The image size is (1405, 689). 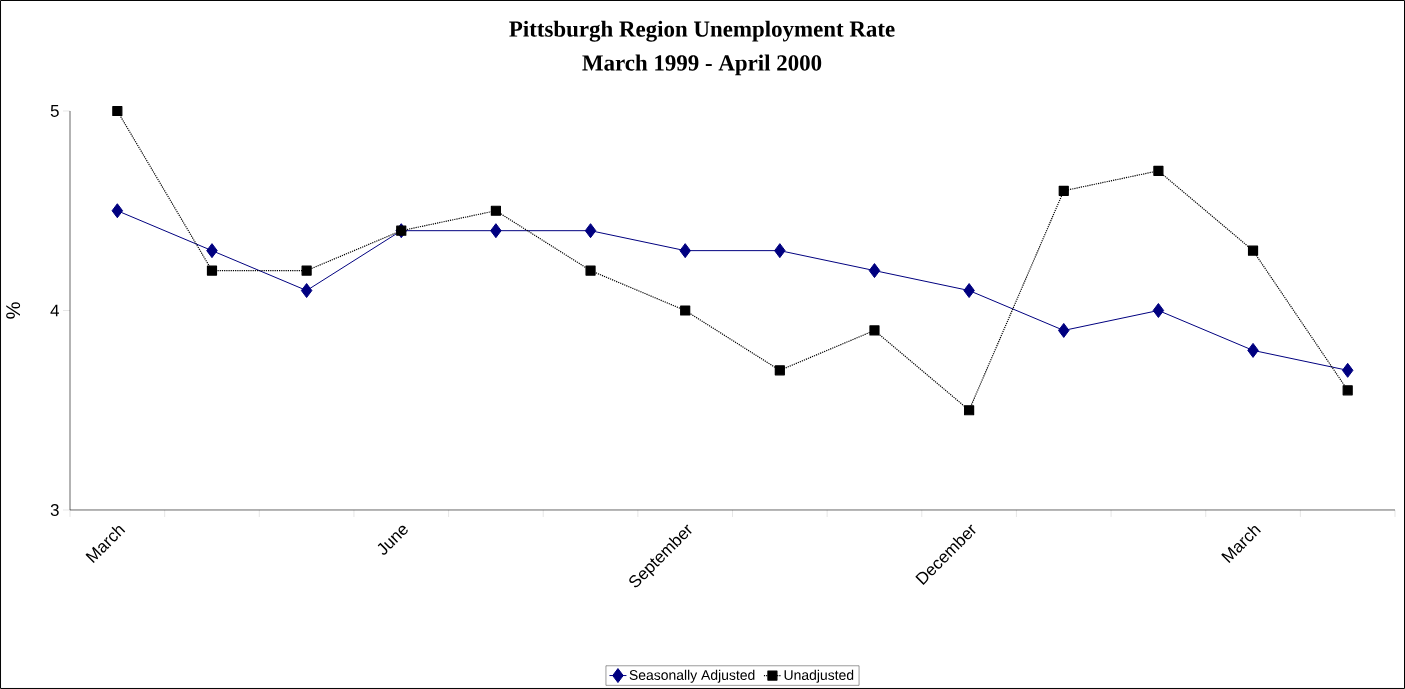 What do you see at coordinates (54, 310) in the screenshot?
I see `y-tick-label: 4` at bounding box center [54, 310].